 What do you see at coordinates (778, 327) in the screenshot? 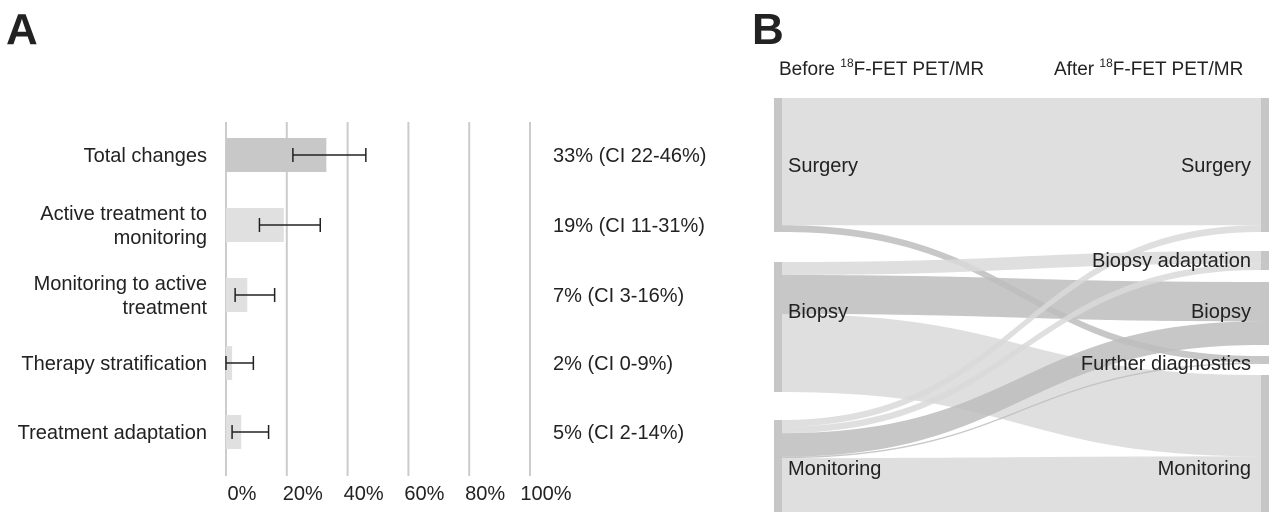
I see `sankey-node-biopsy_b` at bounding box center [778, 327].